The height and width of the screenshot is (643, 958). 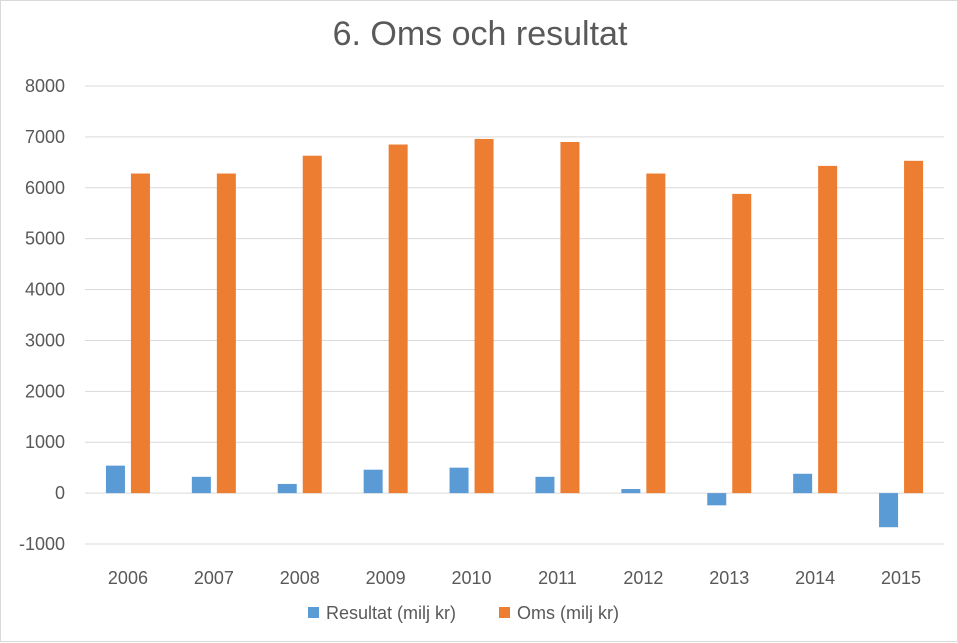 What do you see at coordinates (45, 188) in the screenshot?
I see `y-tick-label: 6000` at bounding box center [45, 188].